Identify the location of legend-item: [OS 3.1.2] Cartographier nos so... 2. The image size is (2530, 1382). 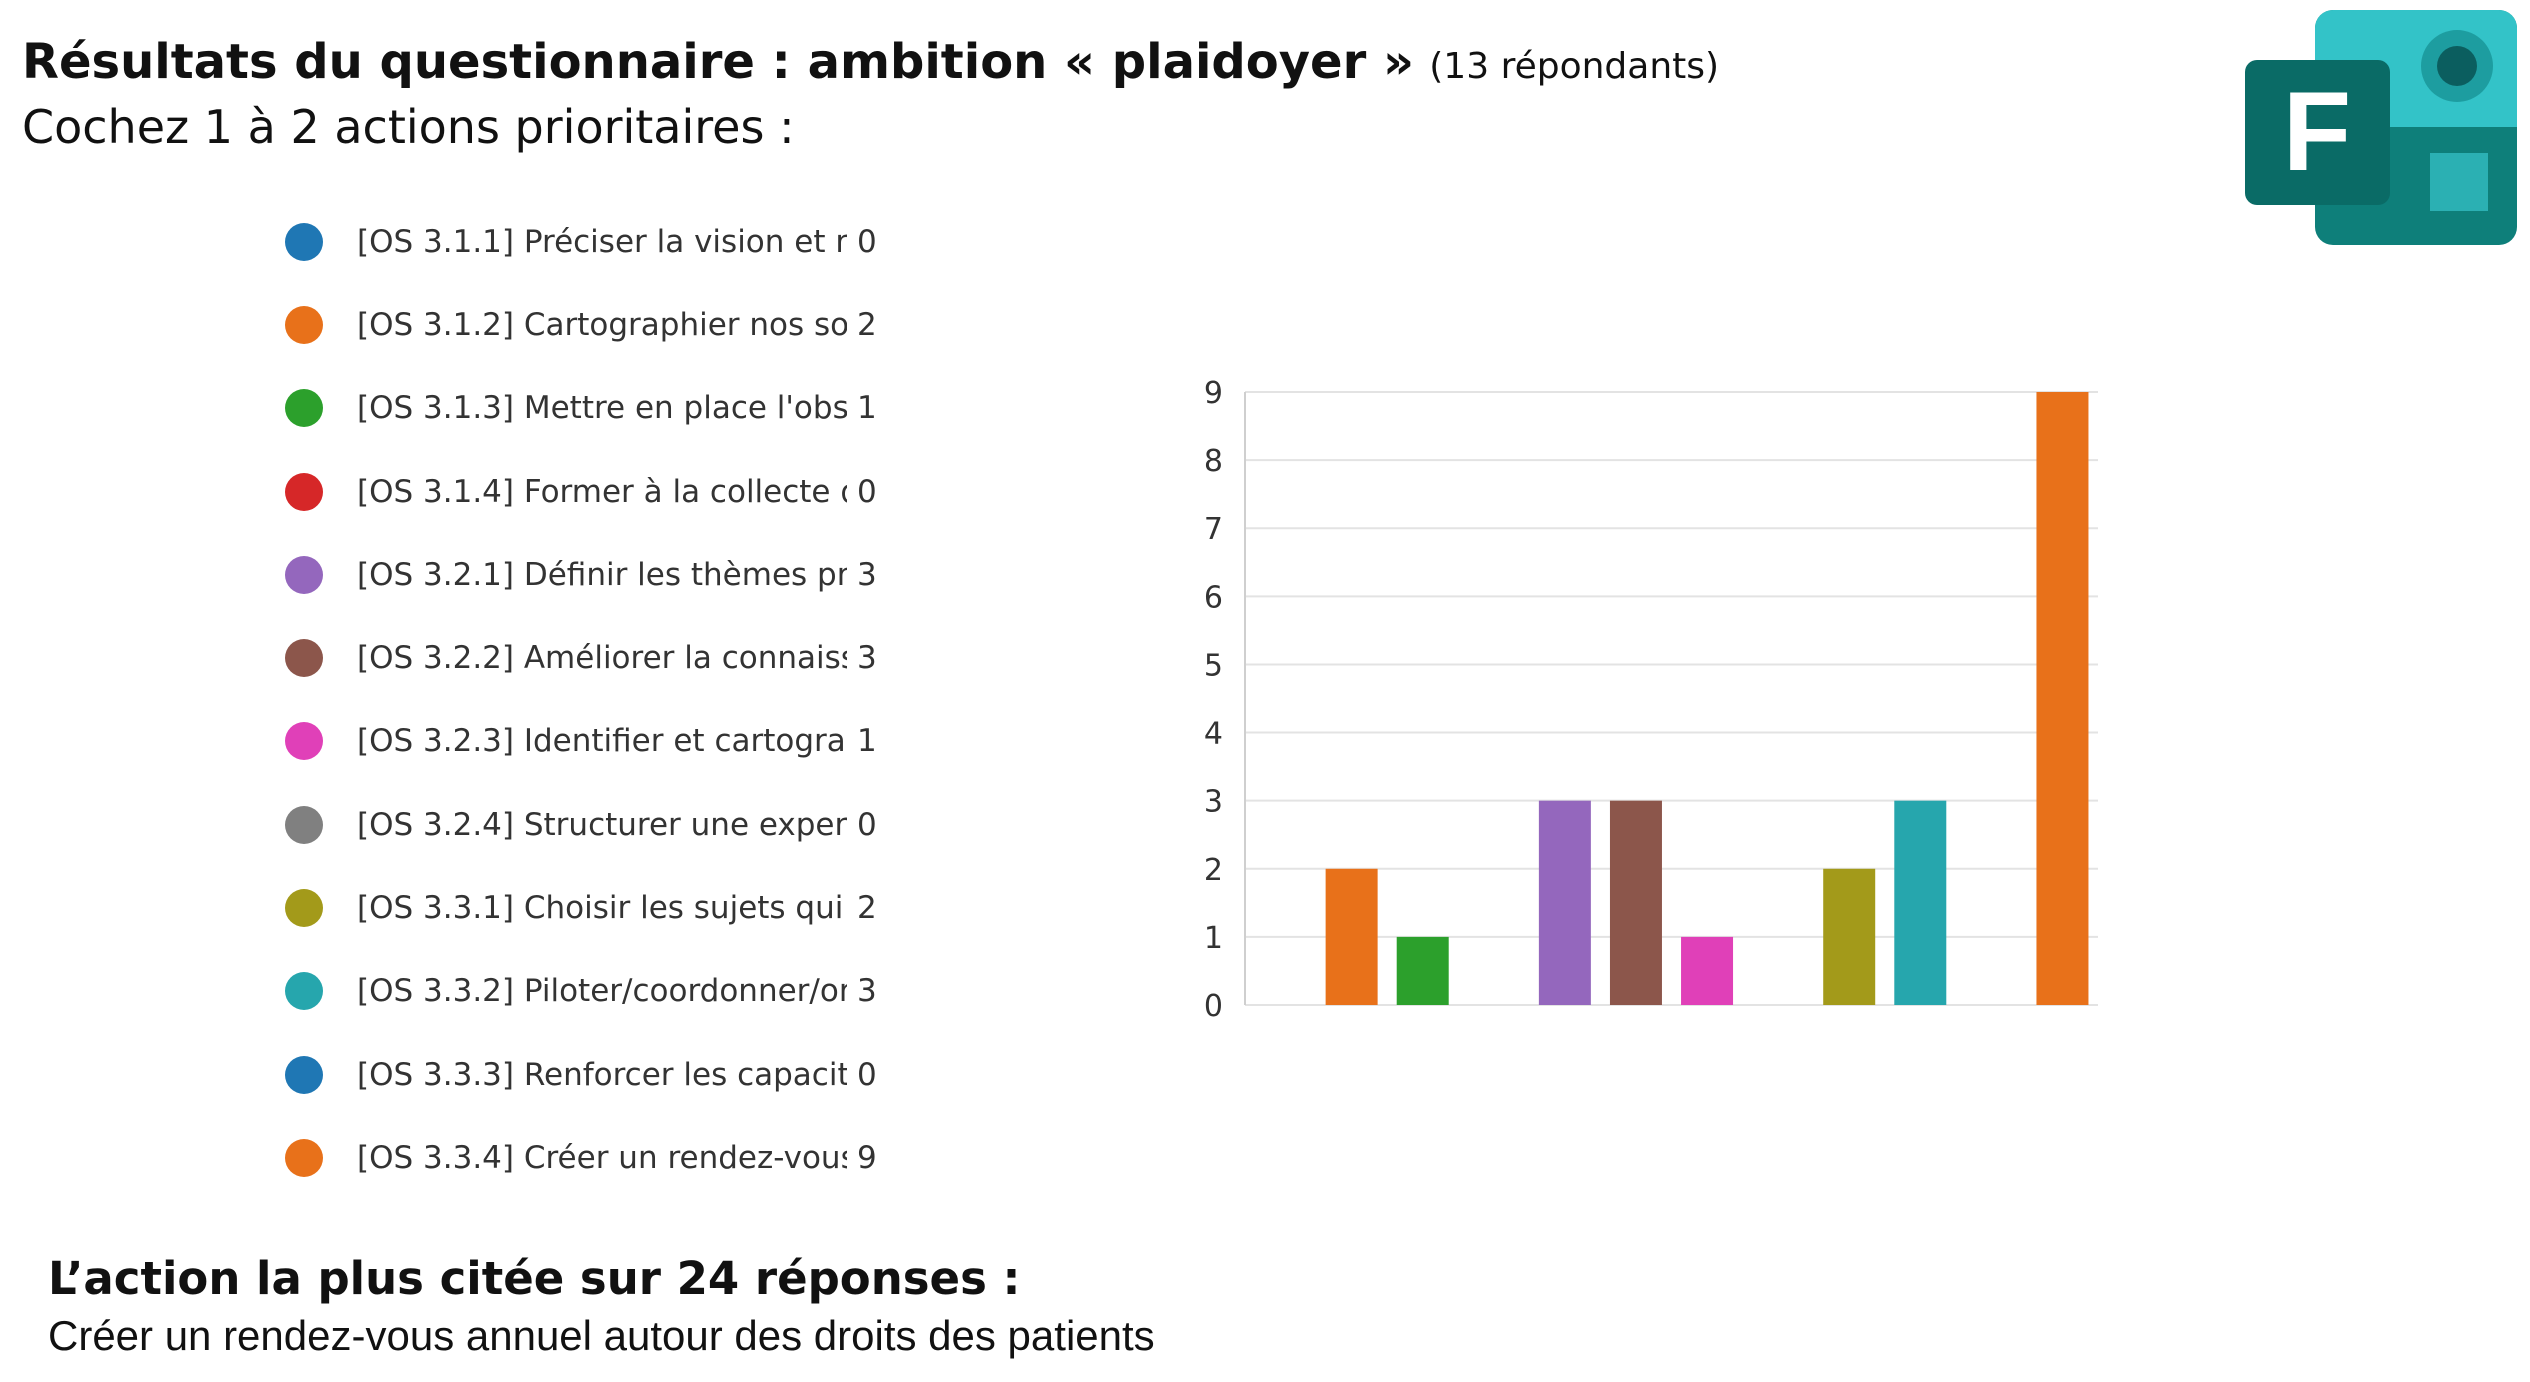
(595, 324).